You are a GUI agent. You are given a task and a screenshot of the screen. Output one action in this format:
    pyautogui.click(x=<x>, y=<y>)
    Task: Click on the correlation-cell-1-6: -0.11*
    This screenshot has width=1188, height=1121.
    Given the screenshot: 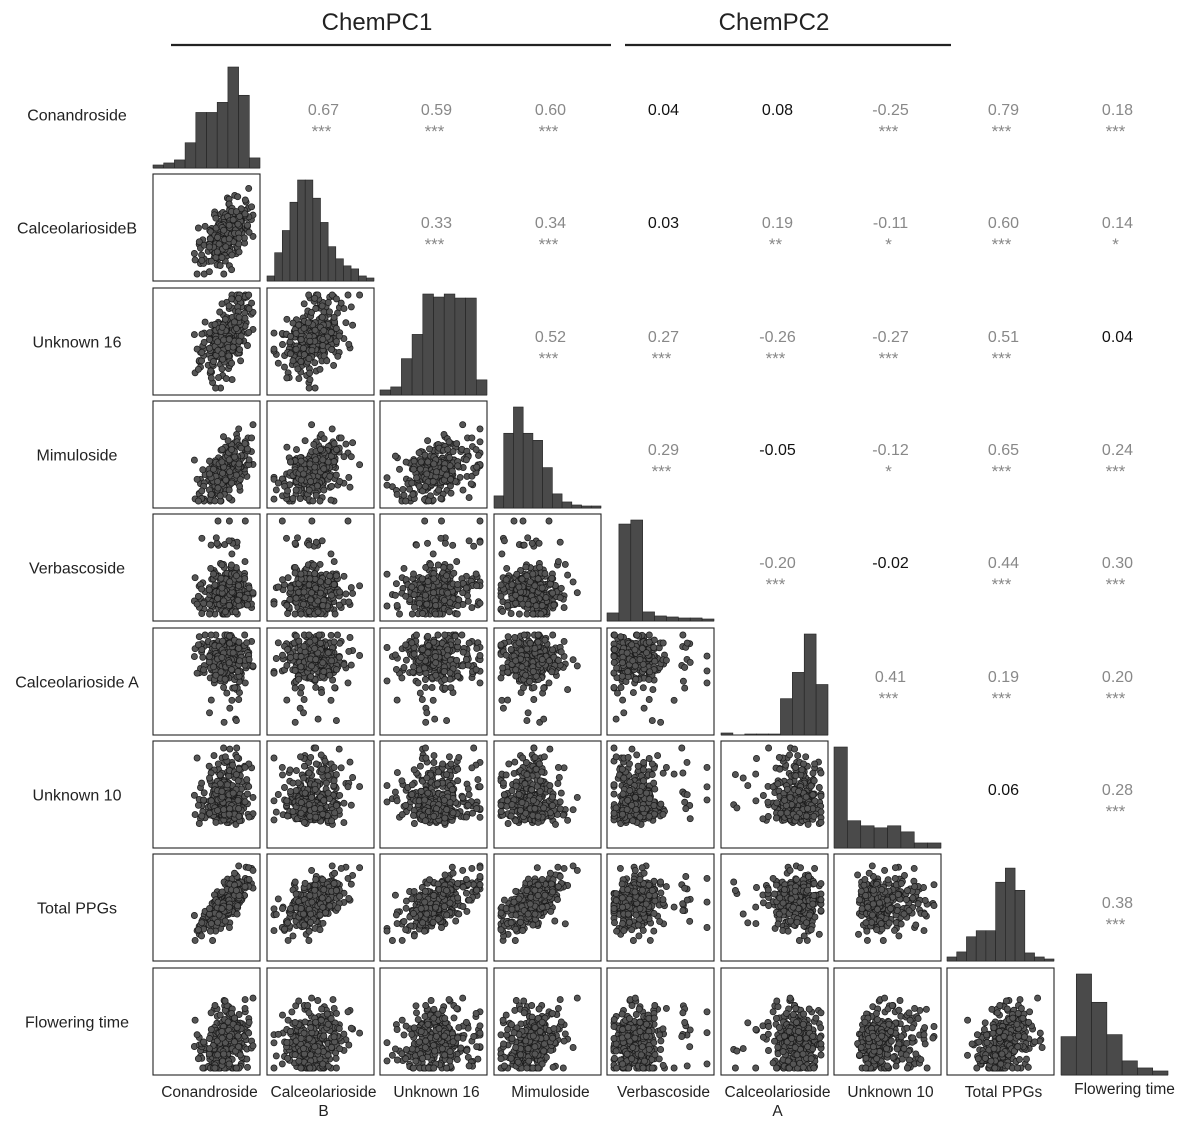 What is the action you would take?
    pyautogui.click(x=890, y=234)
    